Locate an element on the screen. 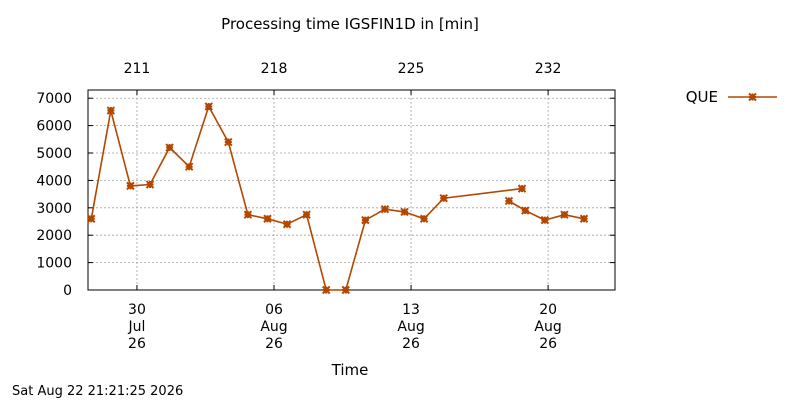 Image resolution: width=800 pixels, height=400 pixels. legend-marker-que is located at coordinates (752, 97).